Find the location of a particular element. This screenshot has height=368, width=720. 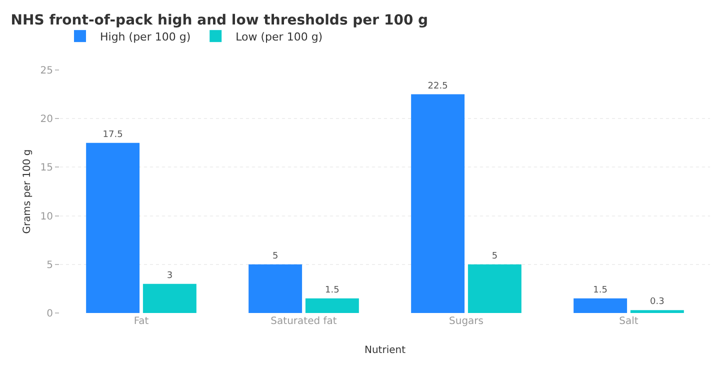

y-tick-label: 5 is located at coordinates (49, 265).